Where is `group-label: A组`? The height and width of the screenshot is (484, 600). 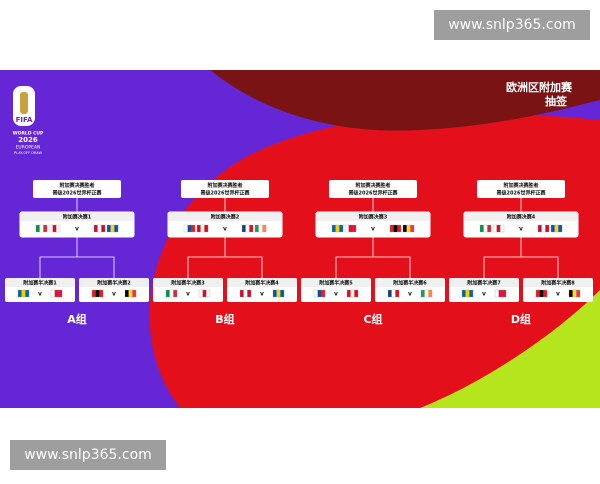 group-label: A组 is located at coordinates (77, 319).